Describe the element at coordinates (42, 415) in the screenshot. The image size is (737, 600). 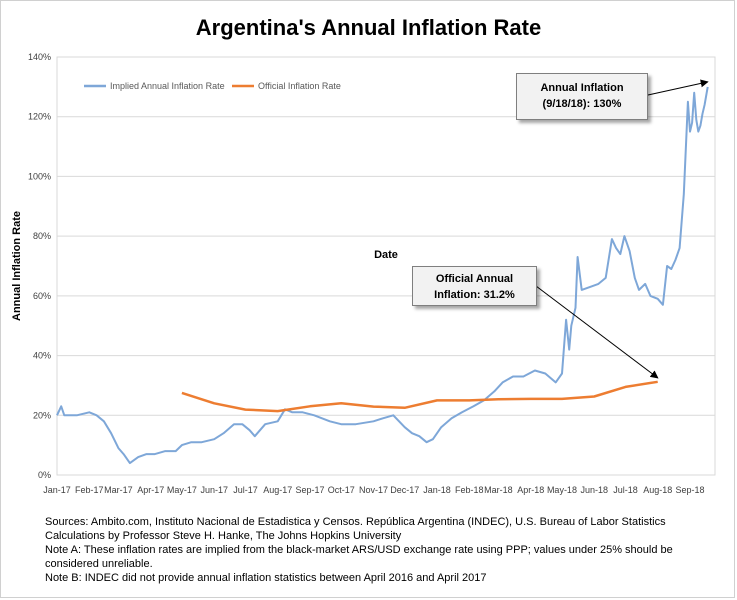
I see `y-tick-label: 20%` at that location.